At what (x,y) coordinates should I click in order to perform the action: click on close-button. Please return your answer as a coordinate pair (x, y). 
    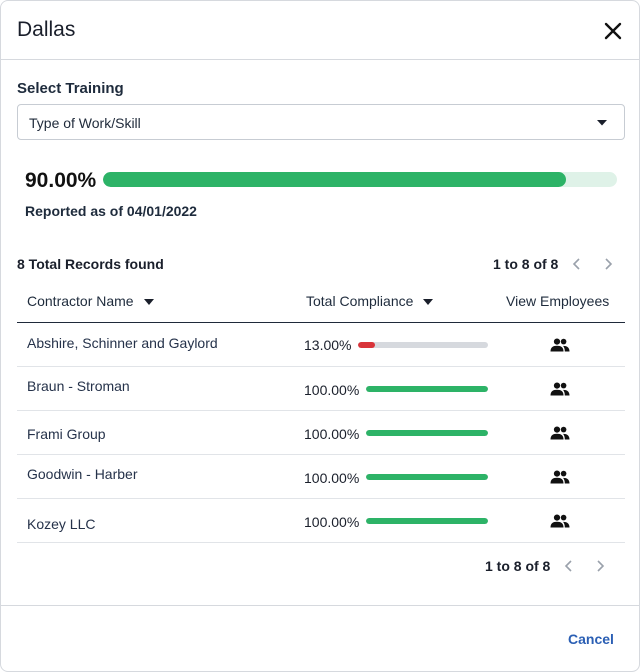
    Looking at the image, I should click on (613, 31).